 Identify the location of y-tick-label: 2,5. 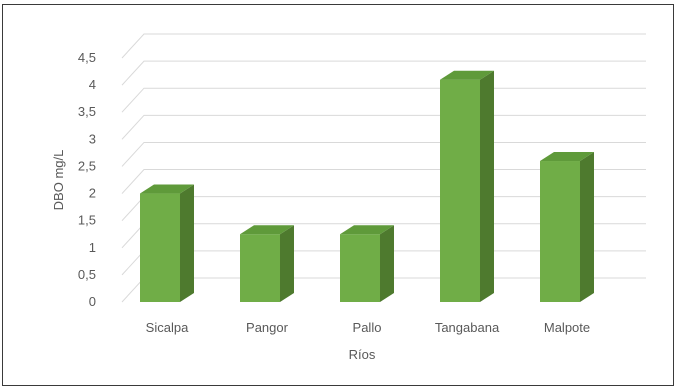
(87, 165).